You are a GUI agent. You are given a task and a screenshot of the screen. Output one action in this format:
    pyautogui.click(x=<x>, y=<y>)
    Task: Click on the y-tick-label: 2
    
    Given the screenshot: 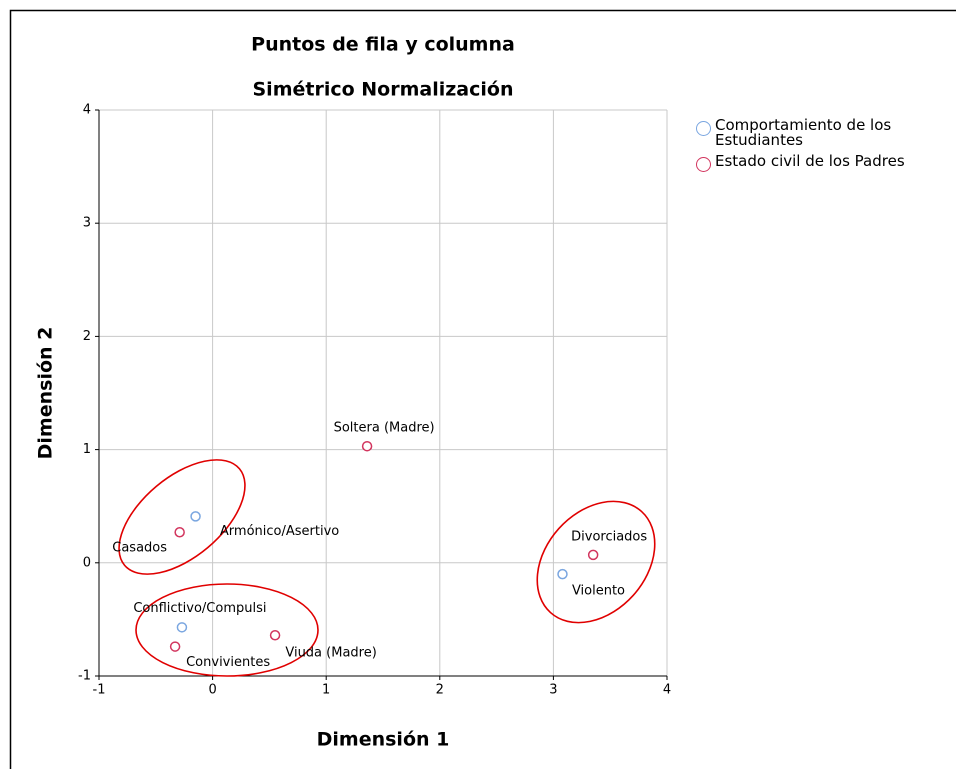 What is the action you would take?
    pyautogui.click(x=87, y=336)
    